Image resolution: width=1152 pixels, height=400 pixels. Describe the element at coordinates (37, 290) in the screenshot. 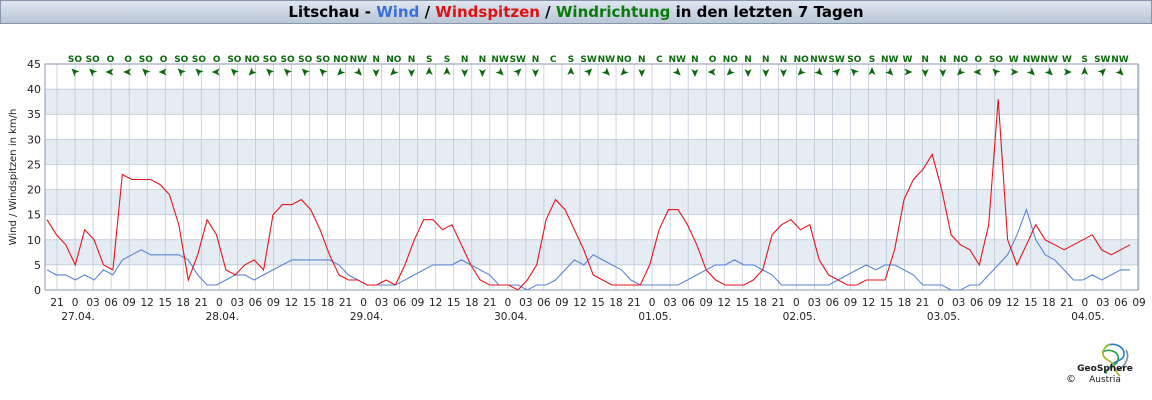

I see `y-tick-label: 0` at that location.